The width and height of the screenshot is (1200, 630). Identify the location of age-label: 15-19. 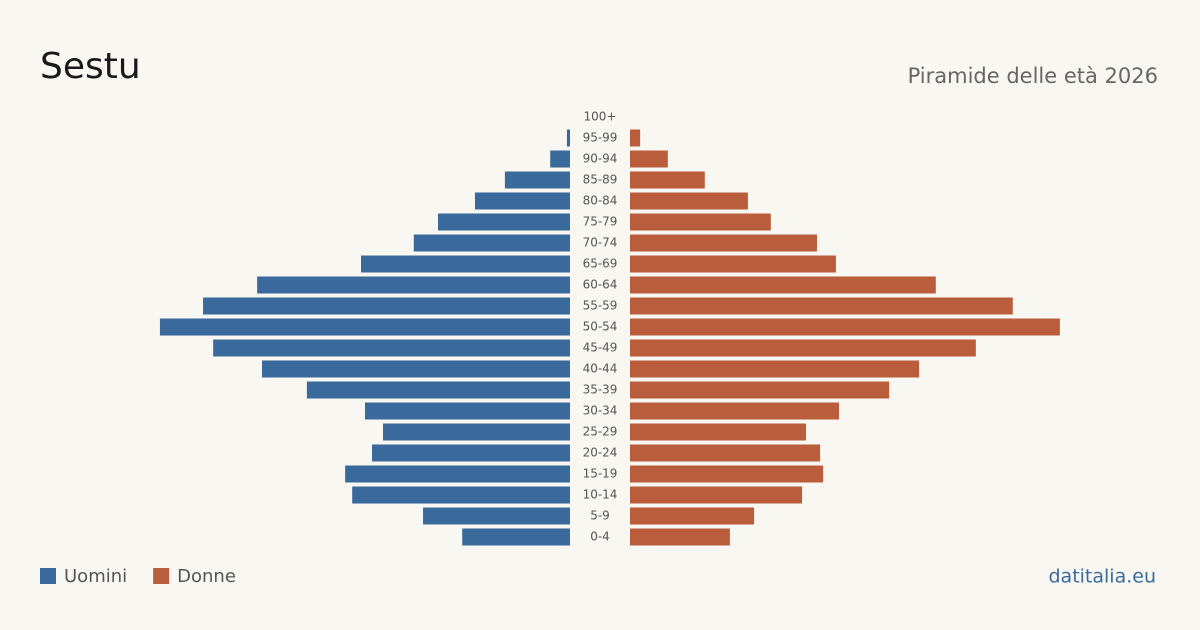
(600, 474).